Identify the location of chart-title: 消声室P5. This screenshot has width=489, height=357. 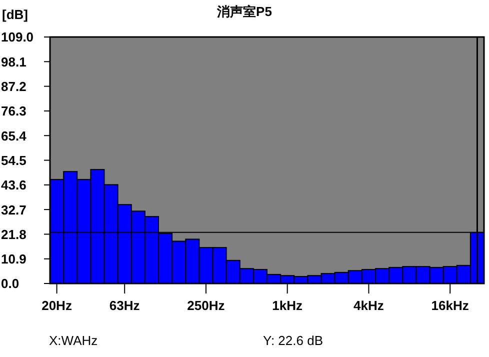
(244, 11).